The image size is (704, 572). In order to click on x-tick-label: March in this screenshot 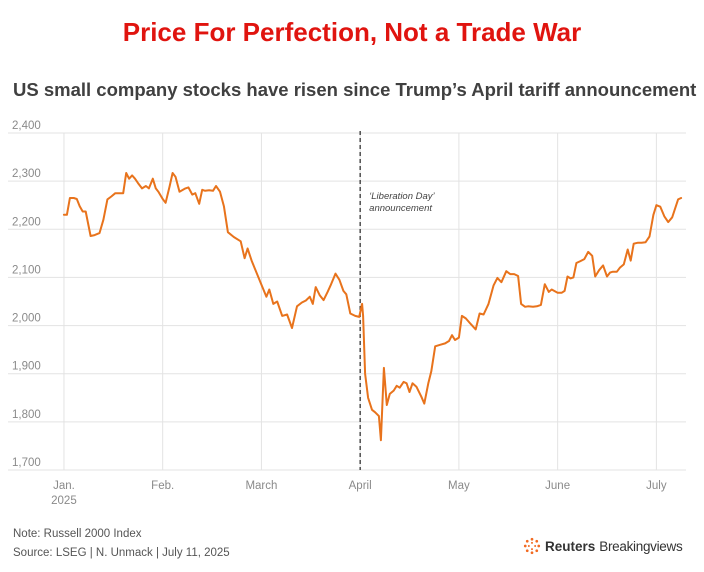, I will do `click(261, 486)`.